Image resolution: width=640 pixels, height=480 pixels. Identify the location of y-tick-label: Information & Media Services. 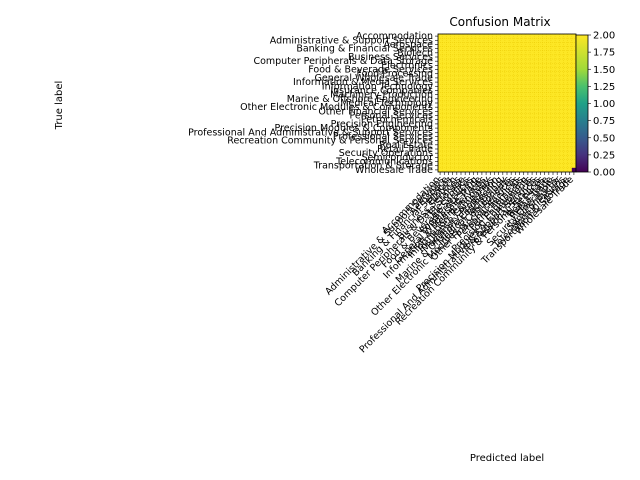
(363, 82).